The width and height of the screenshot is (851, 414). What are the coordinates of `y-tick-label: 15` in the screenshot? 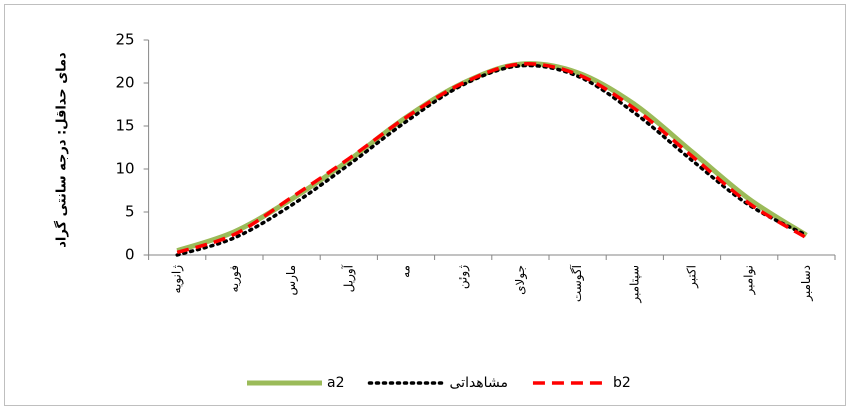 It's located at (125, 126).